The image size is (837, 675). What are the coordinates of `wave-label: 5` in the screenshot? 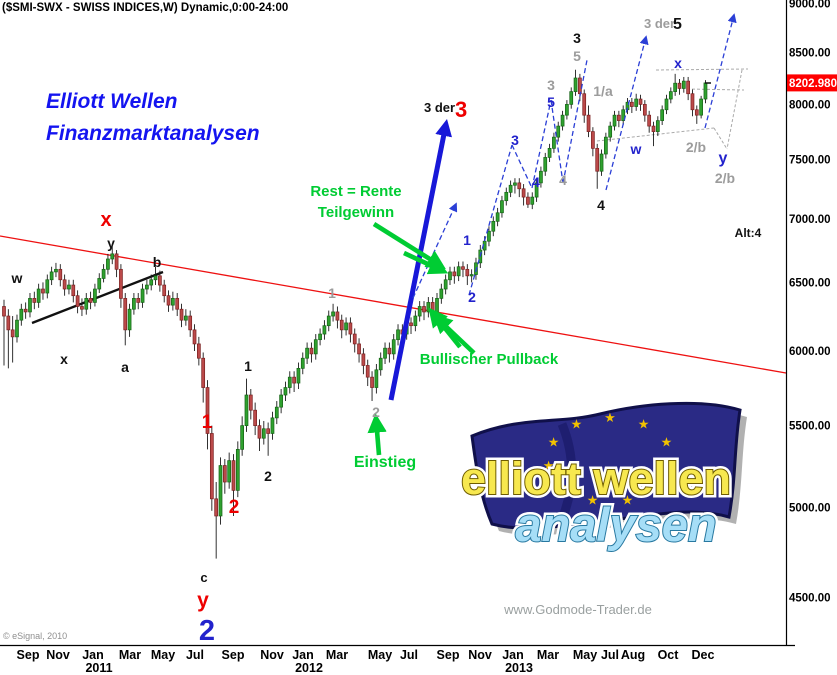 It's located at (551, 102).